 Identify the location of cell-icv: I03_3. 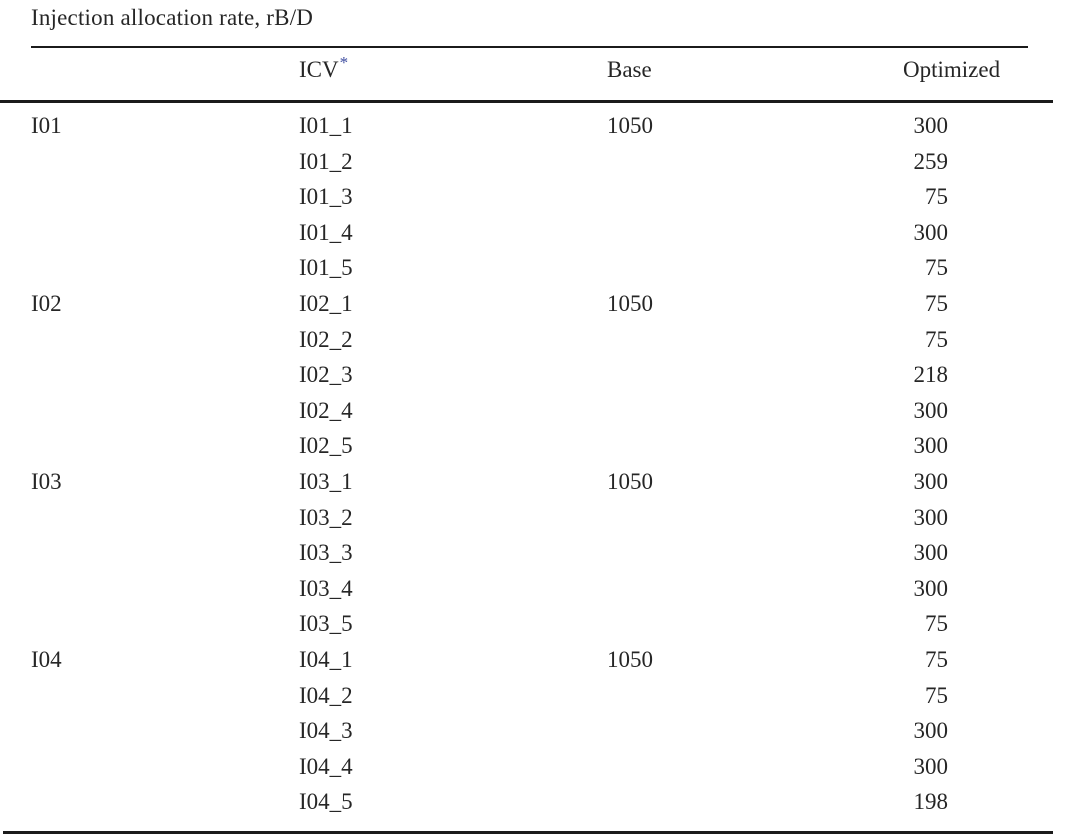
(326, 553).